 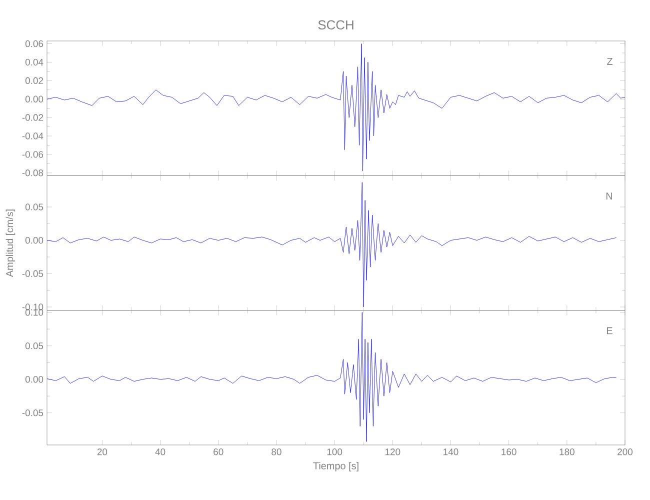 I want to click on x-tick-label: 100, so click(x=334, y=452).